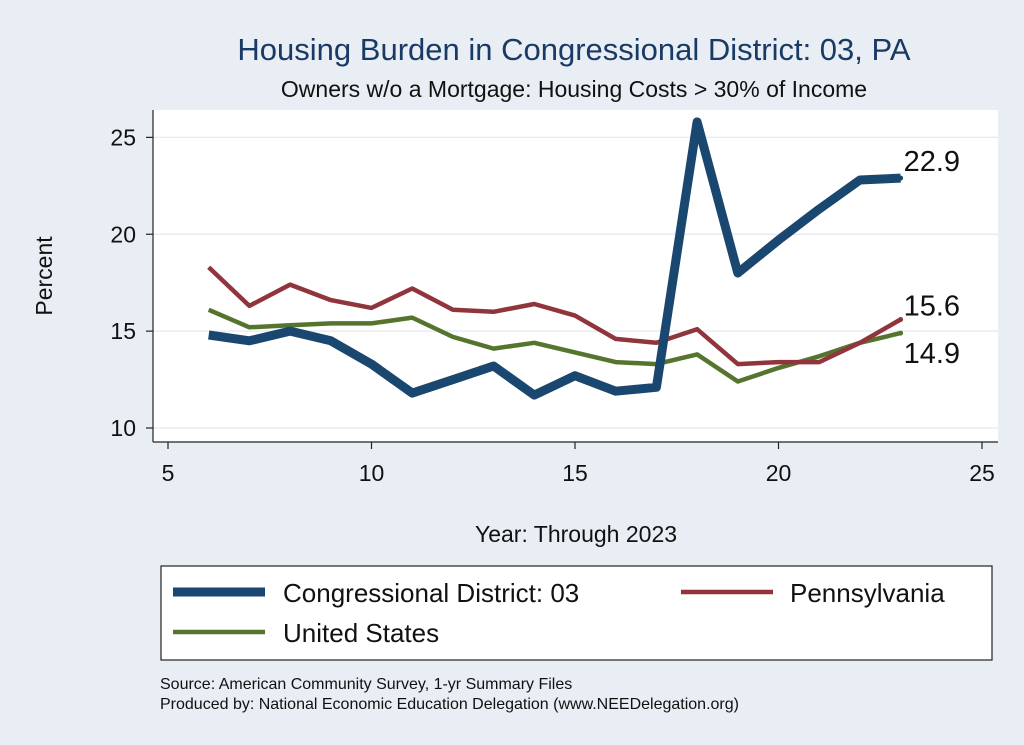  I want to click on x-tick-label-5: 5, so click(168, 473).